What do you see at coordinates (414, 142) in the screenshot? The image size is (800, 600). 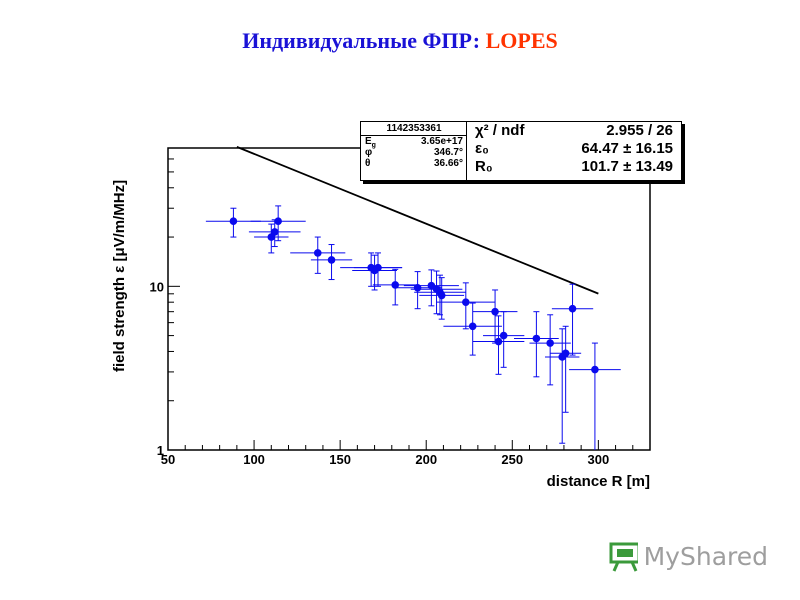 I see `info-row-energy: Eg 3.65e+17` at bounding box center [414, 142].